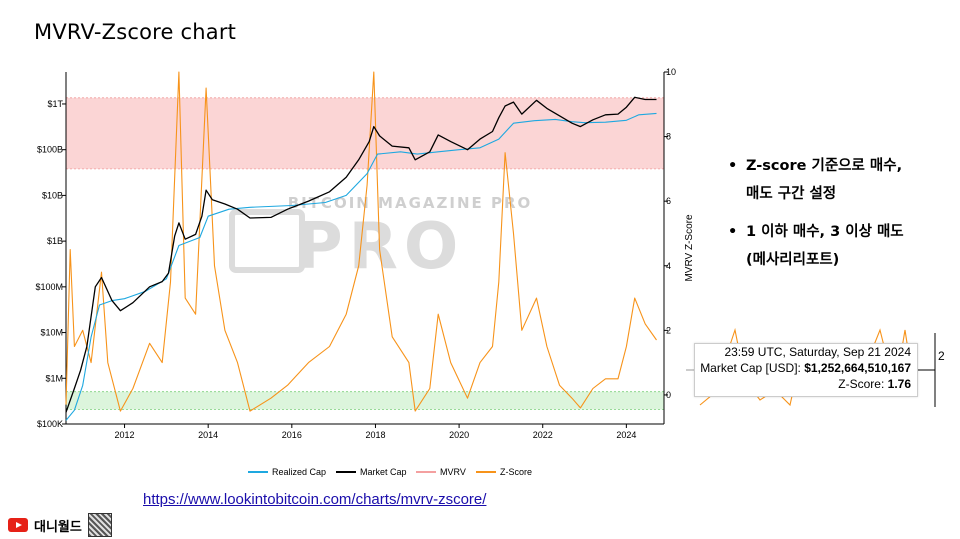 This screenshot has height=539, width=960. I want to click on bullet-line: Z-score 기준으로 매수,, so click(824, 166).